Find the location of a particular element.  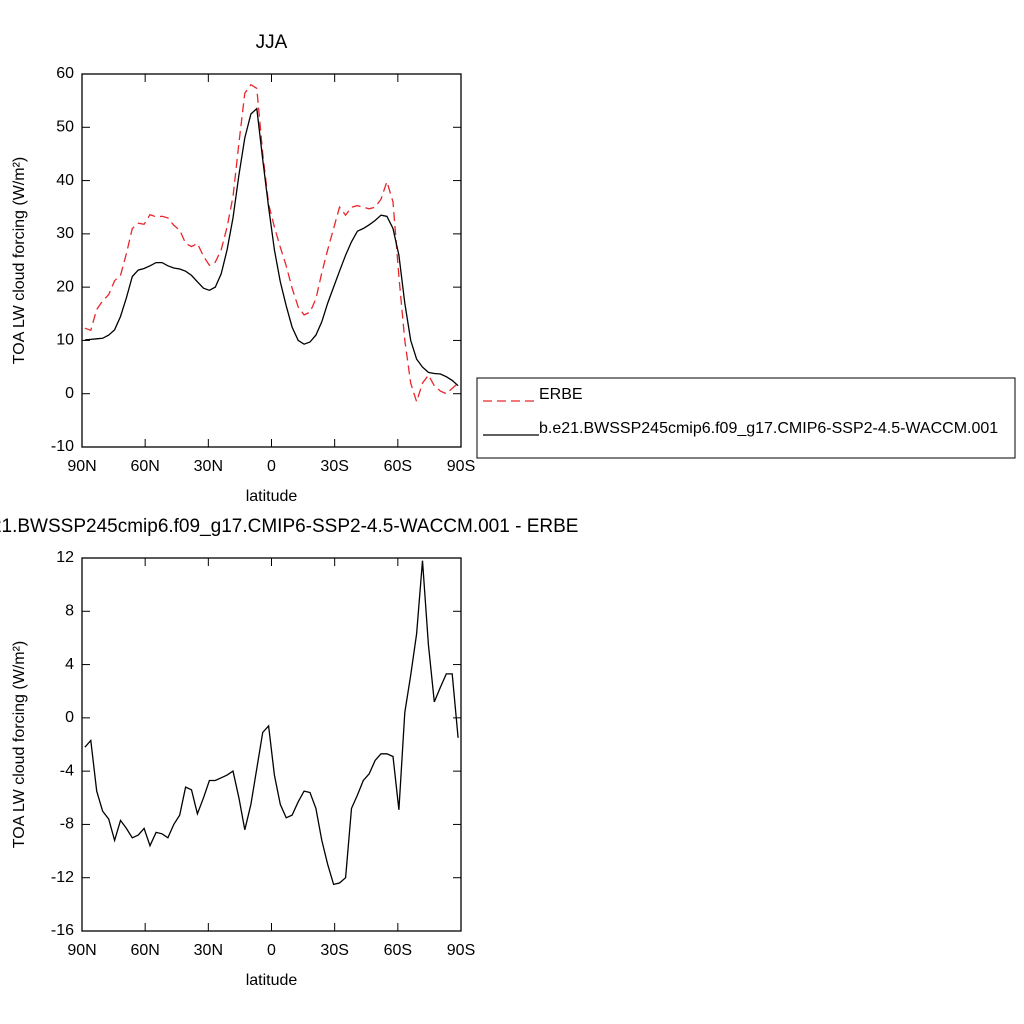

legend-label: ERBE is located at coordinates (561, 394).